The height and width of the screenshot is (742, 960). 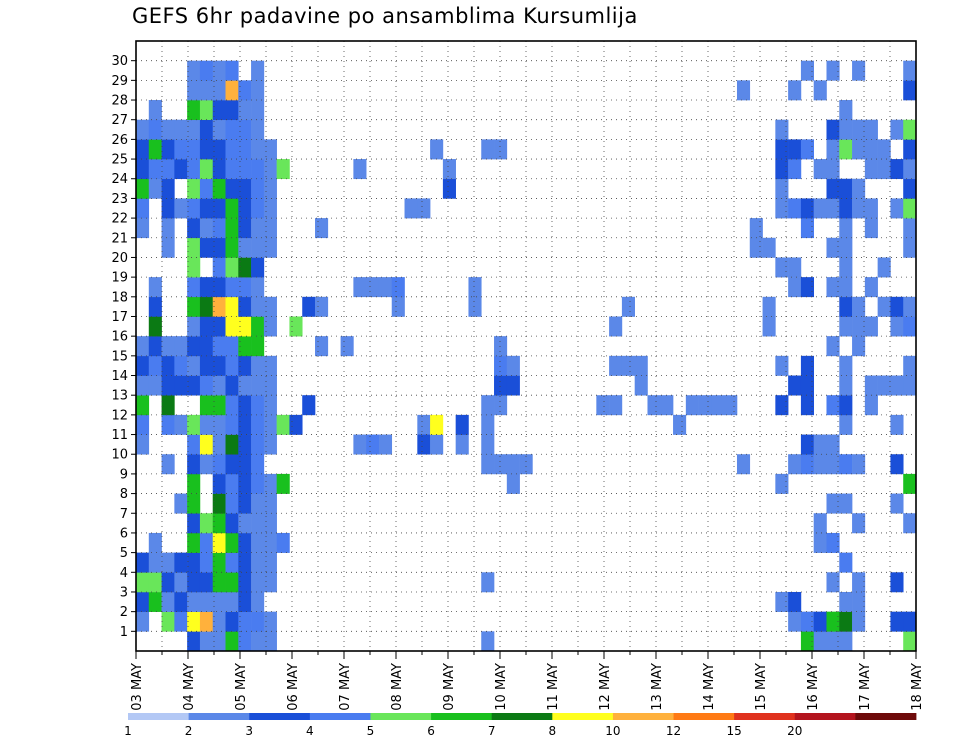 I want to click on y-tick-label: 7, so click(x=124, y=514).